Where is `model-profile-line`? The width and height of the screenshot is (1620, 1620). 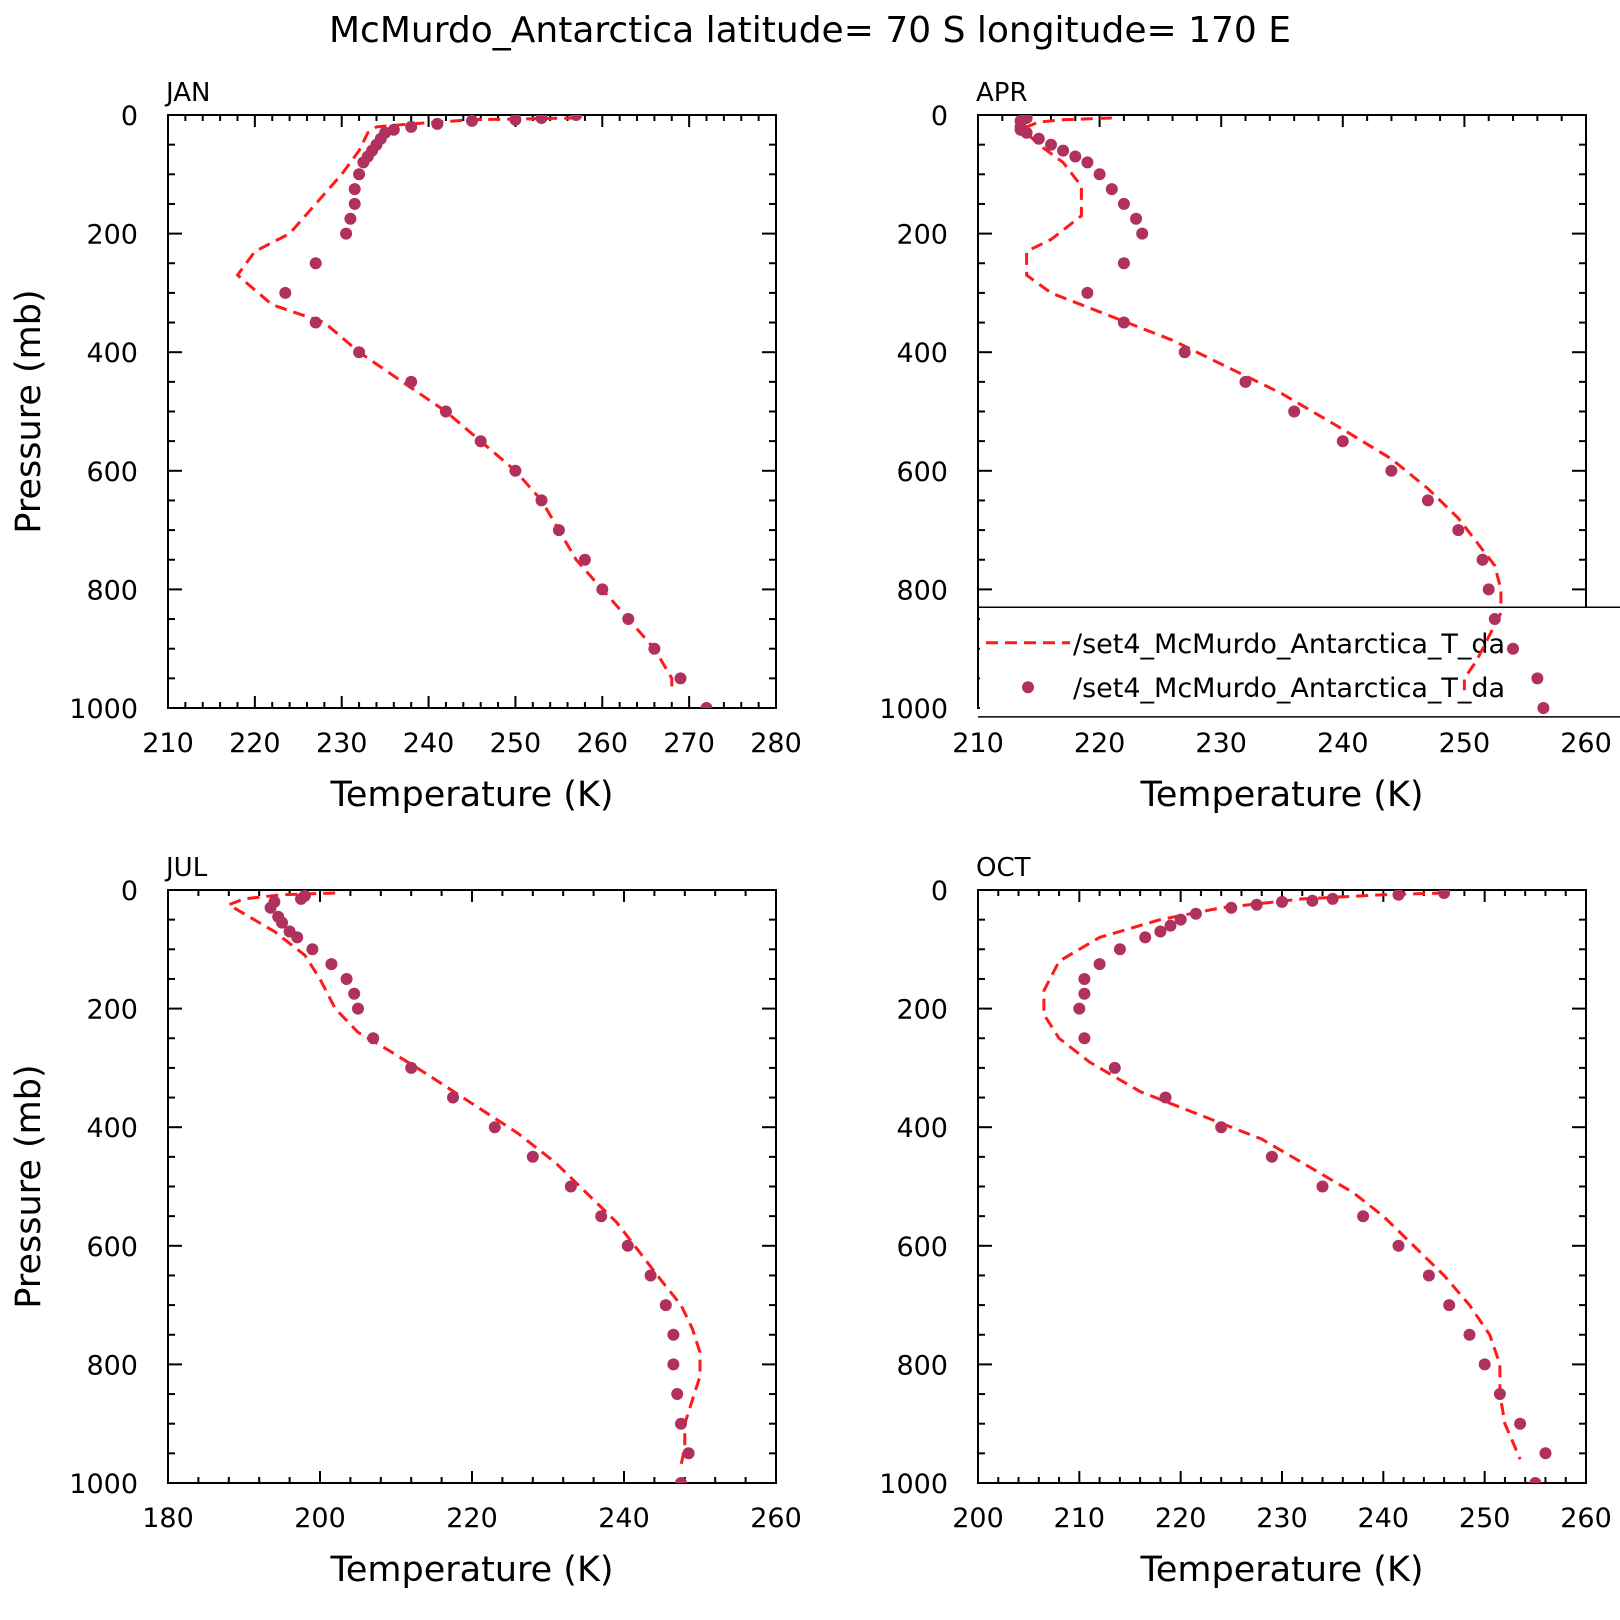
model-profile-line is located at coordinates (463, 1178).